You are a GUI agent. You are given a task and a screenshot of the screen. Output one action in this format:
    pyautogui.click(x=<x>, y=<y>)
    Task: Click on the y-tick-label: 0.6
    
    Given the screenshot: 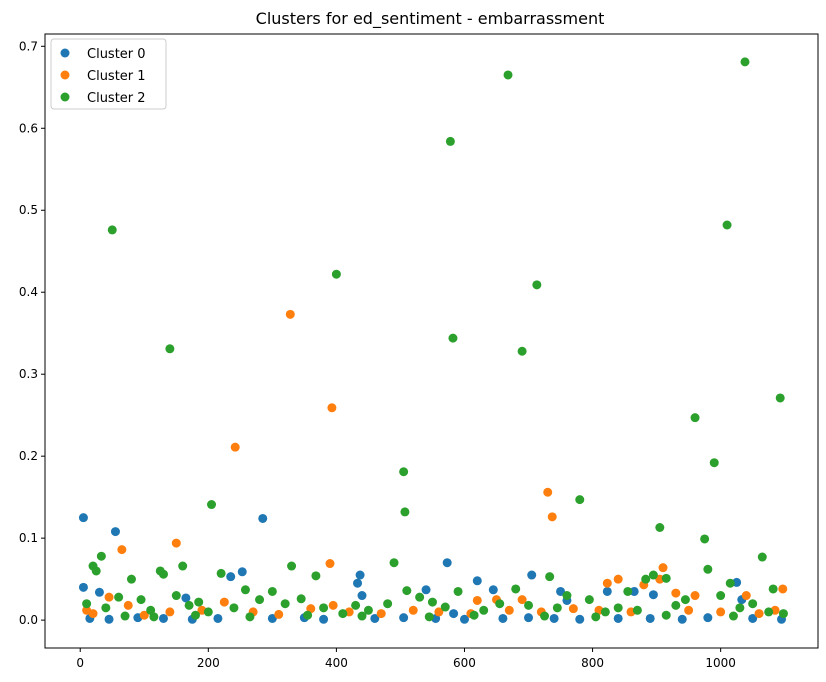 What is the action you would take?
    pyautogui.click(x=28, y=128)
    